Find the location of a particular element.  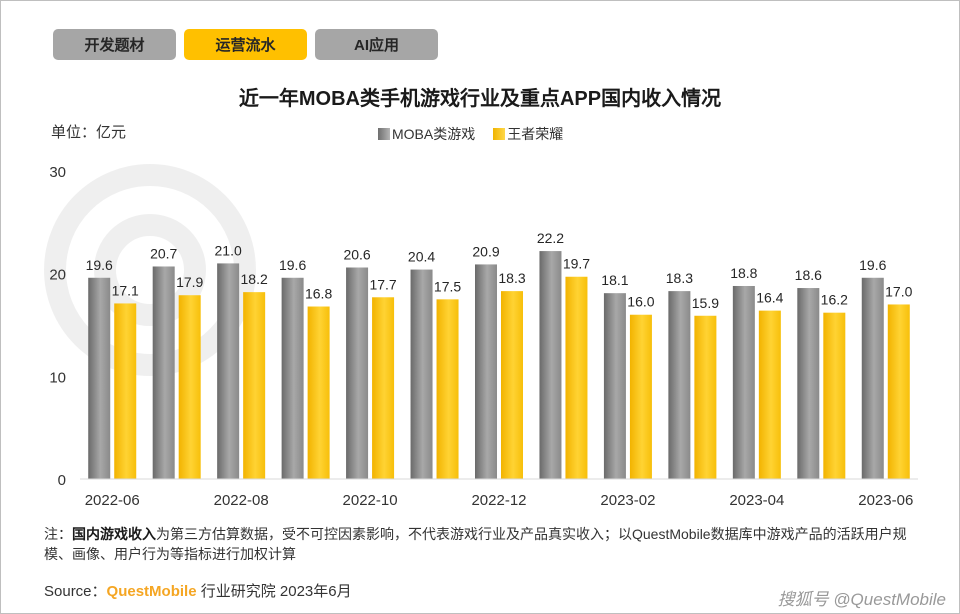

x-tick-label: 2022-10 is located at coordinates (370, 500).